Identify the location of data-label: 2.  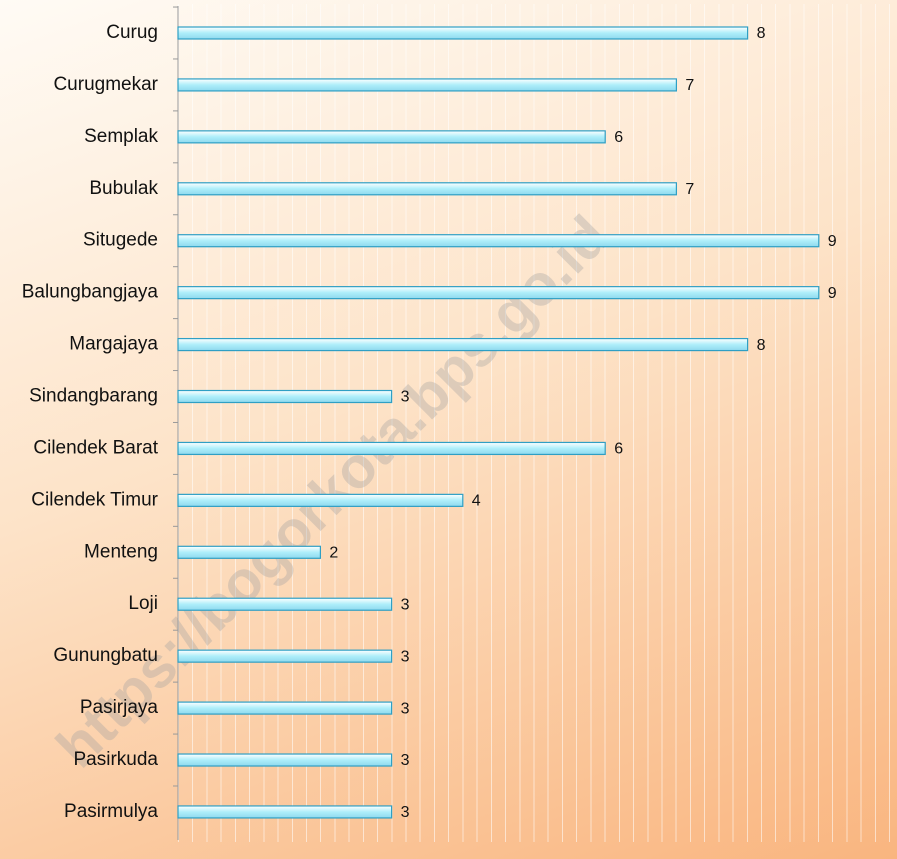
(333, 553).